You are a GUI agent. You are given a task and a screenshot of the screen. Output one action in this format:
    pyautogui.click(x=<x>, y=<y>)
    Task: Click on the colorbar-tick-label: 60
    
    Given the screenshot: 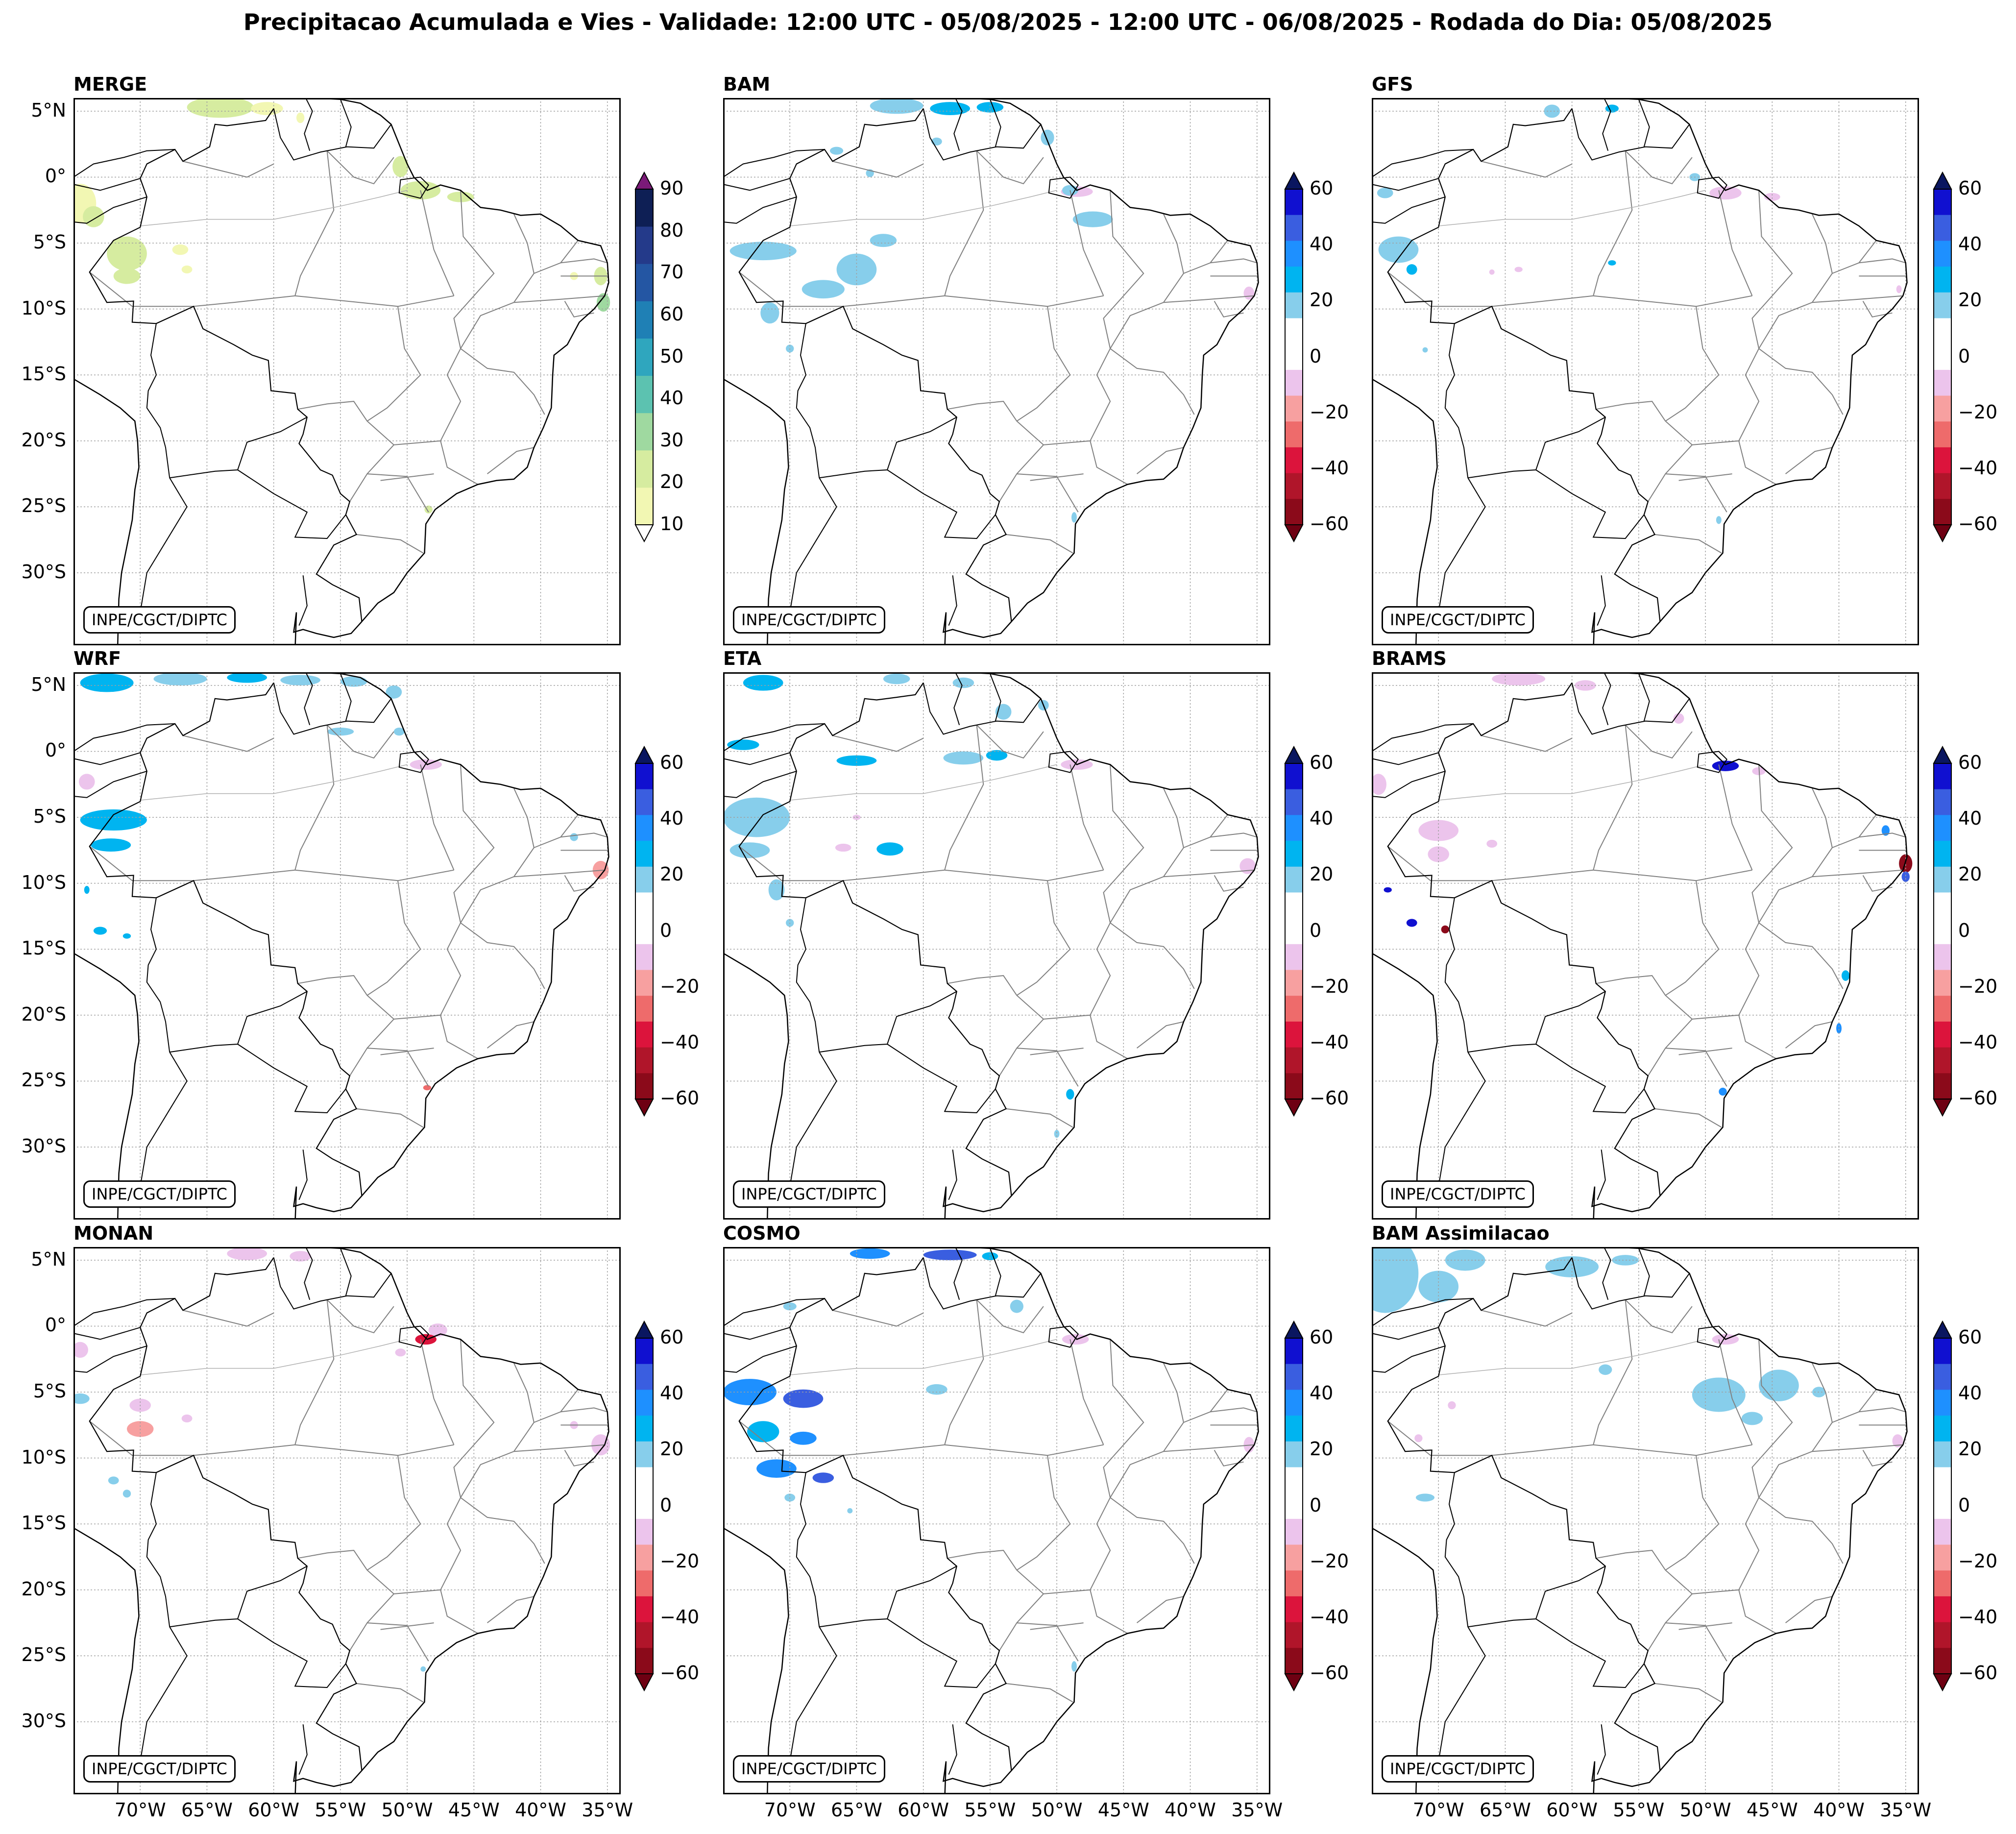 What is the action you would take?
    pyautogui.click(x=1970, y=188)
    